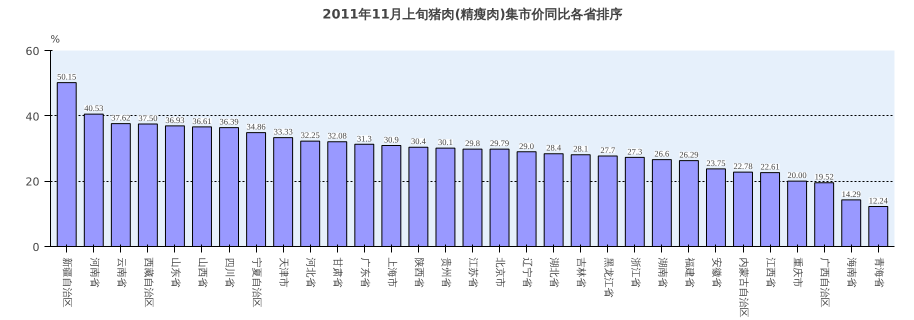  What do you see at coordinates (418, 273) in the screenshot?
I see `x-tick-label: 陕西省` at bounding box center [418, 273].